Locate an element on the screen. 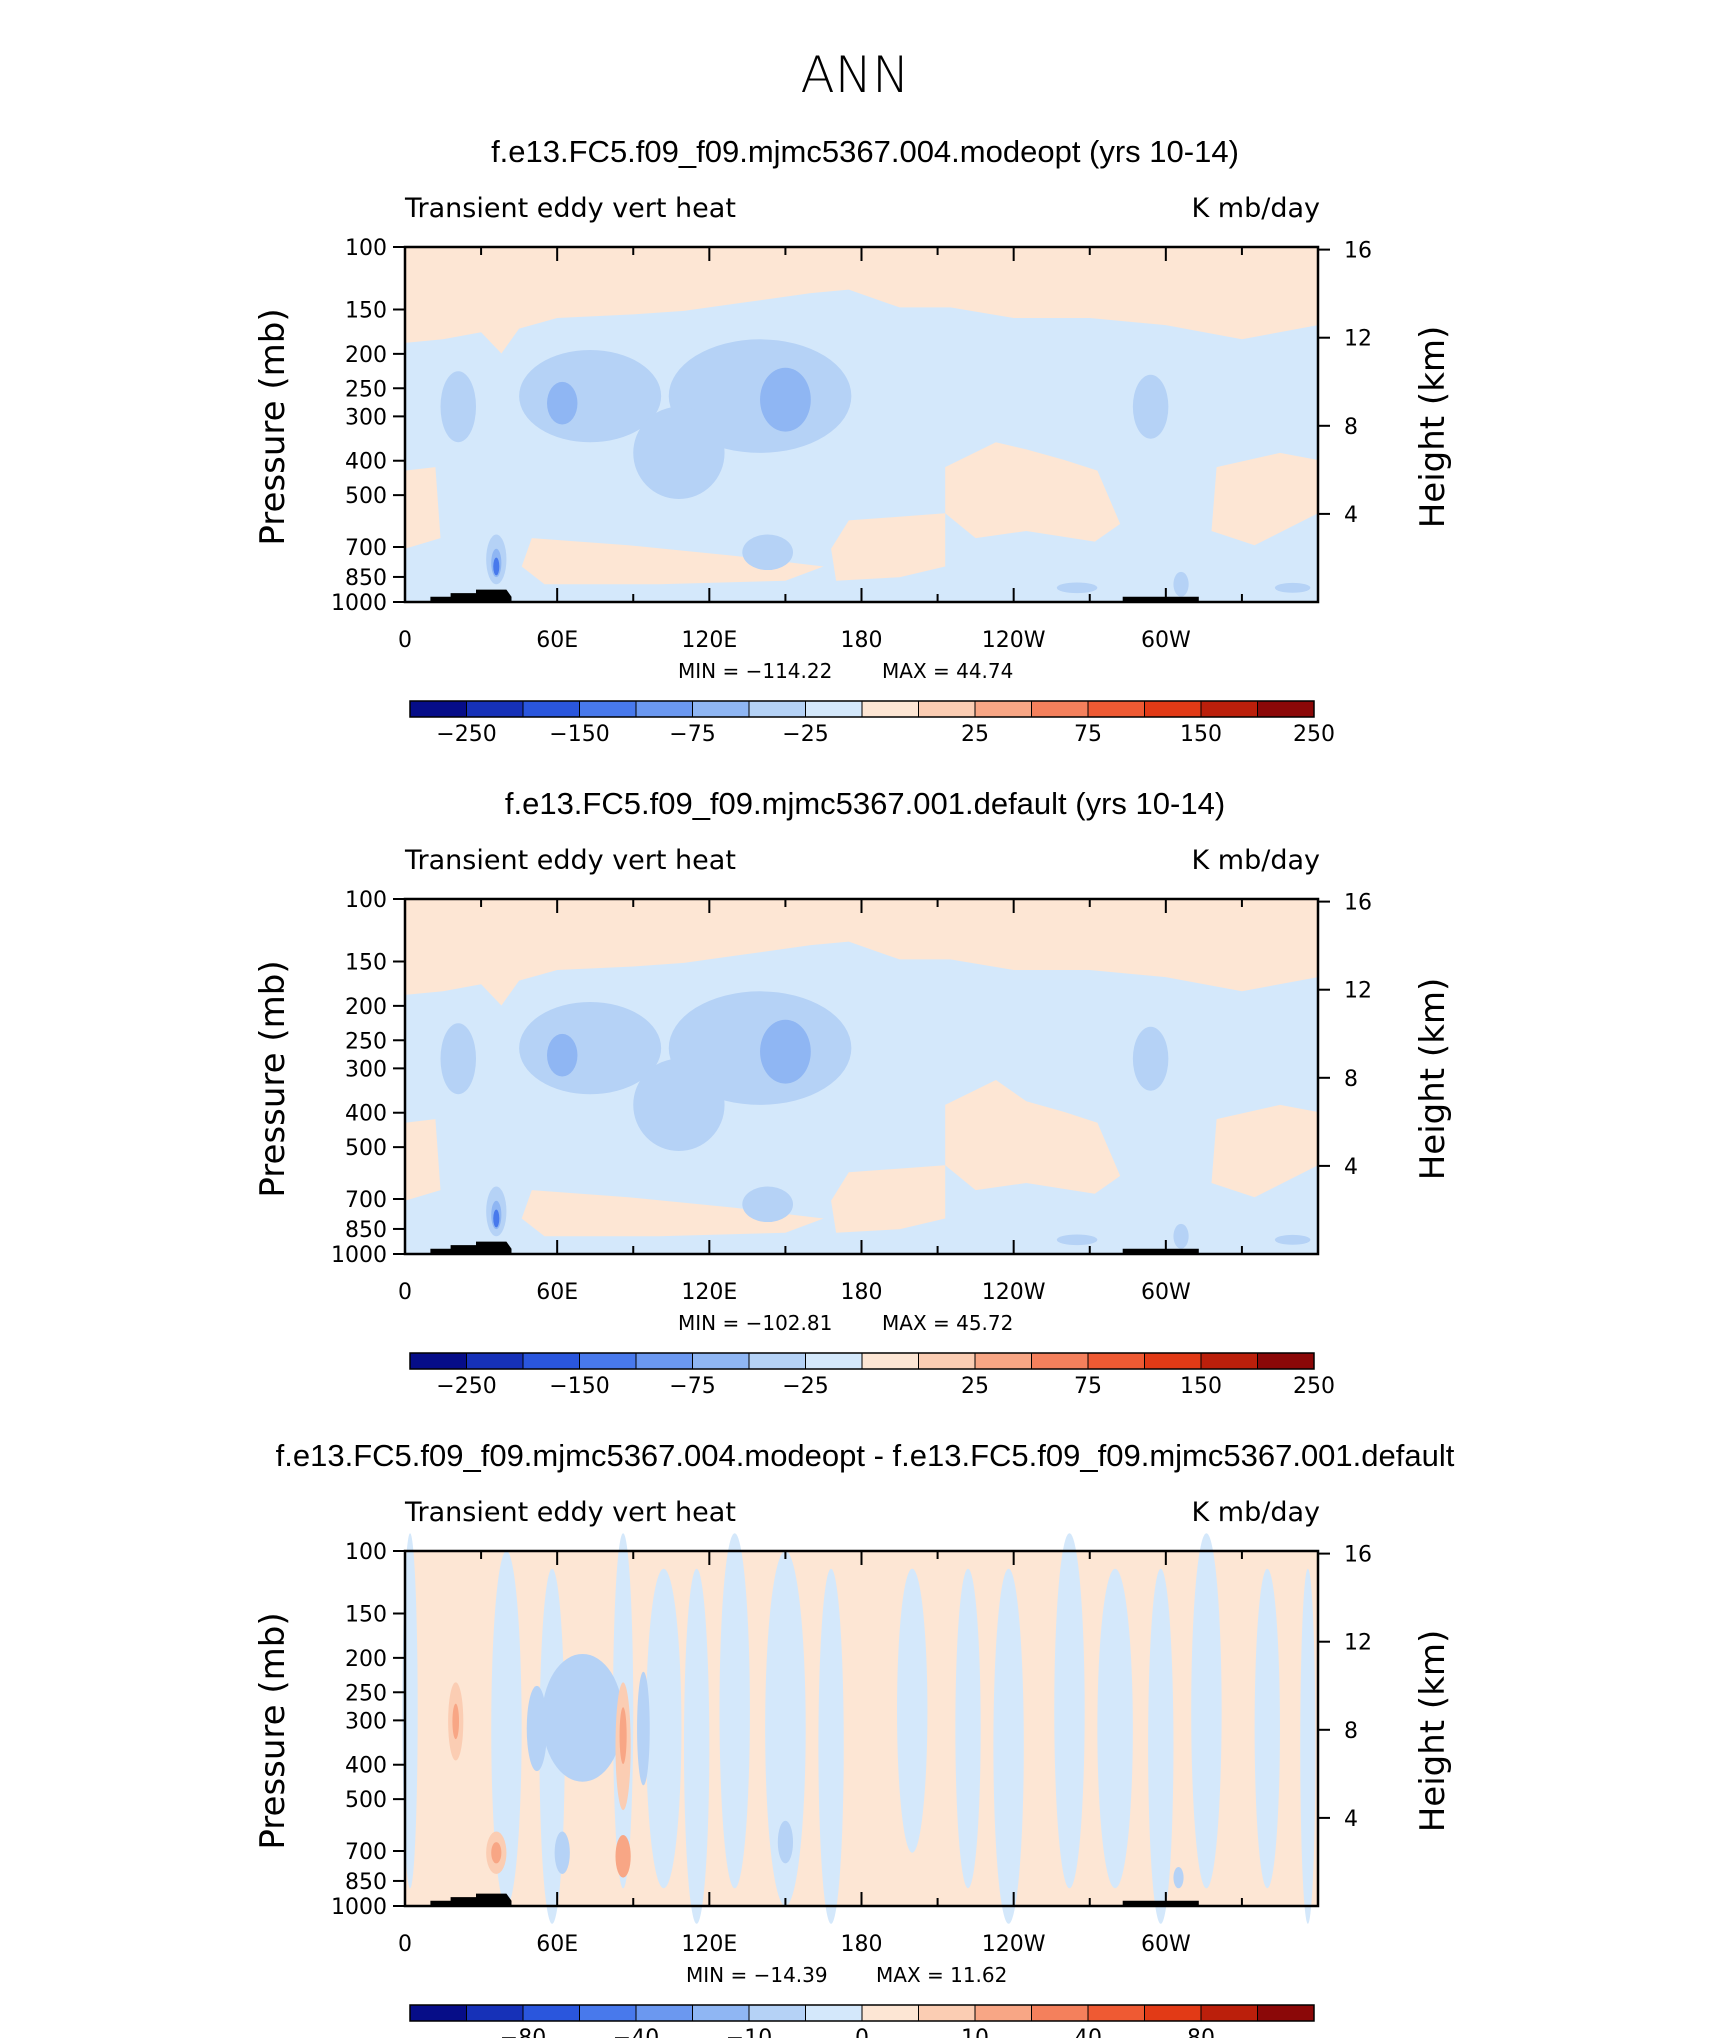 The width and height of the screenshot is (1710, 2038). pressure-tick-label: 850 is located at coordinates (366, 1230).